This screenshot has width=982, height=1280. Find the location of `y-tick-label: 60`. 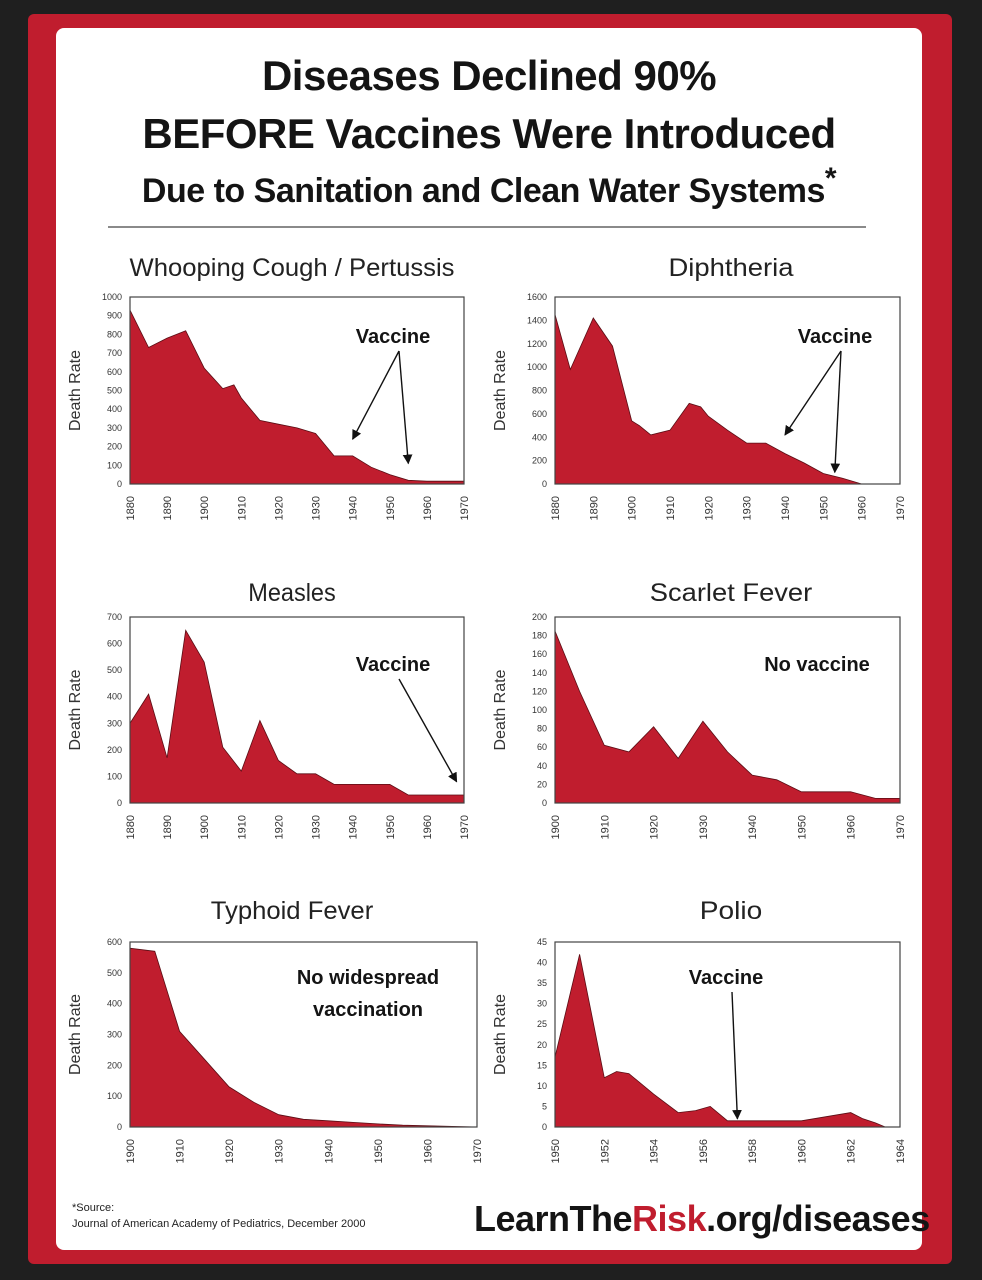

y-tick-label: 60 is located at coordinates (542, 747).